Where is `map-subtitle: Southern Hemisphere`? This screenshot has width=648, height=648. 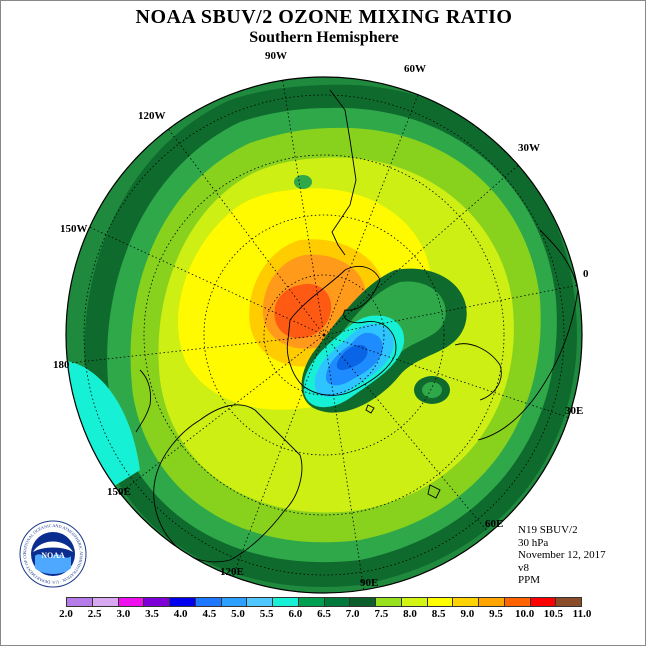
map-subtitle: Southern Hemisphere is located at coordinates (324, 37).